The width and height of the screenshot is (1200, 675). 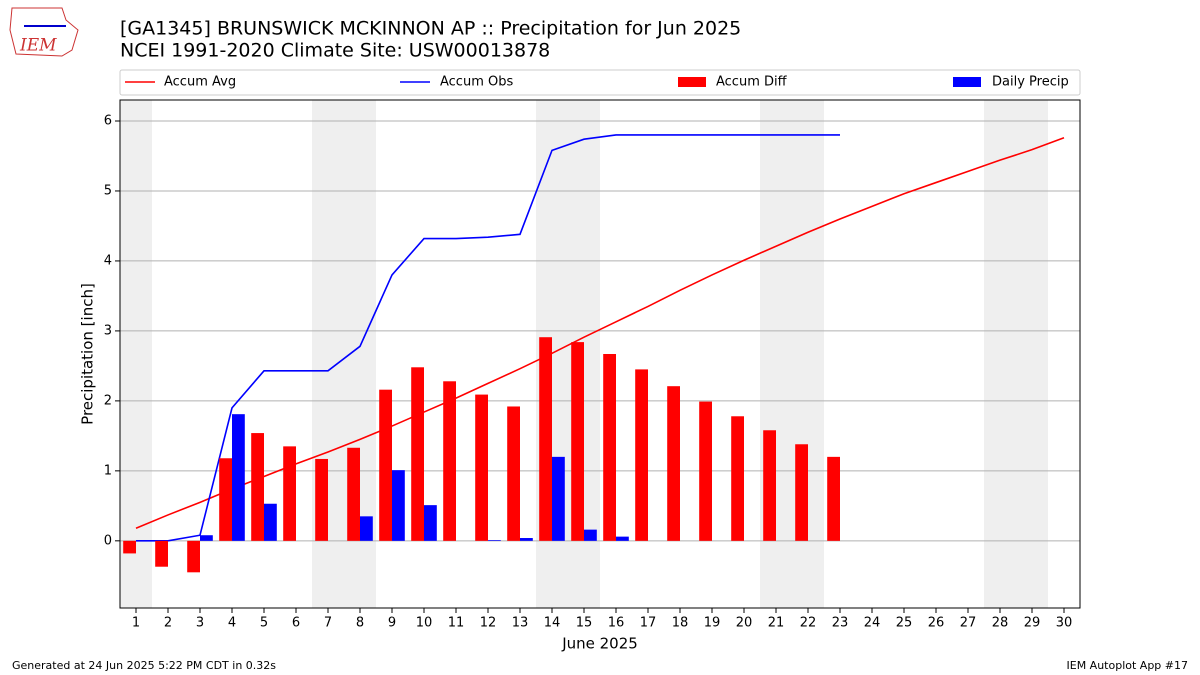 What do you see at coordinates (108, 260) in the screenshot?
I see `y-tick-label: 4` at bounding box center [108, 260].